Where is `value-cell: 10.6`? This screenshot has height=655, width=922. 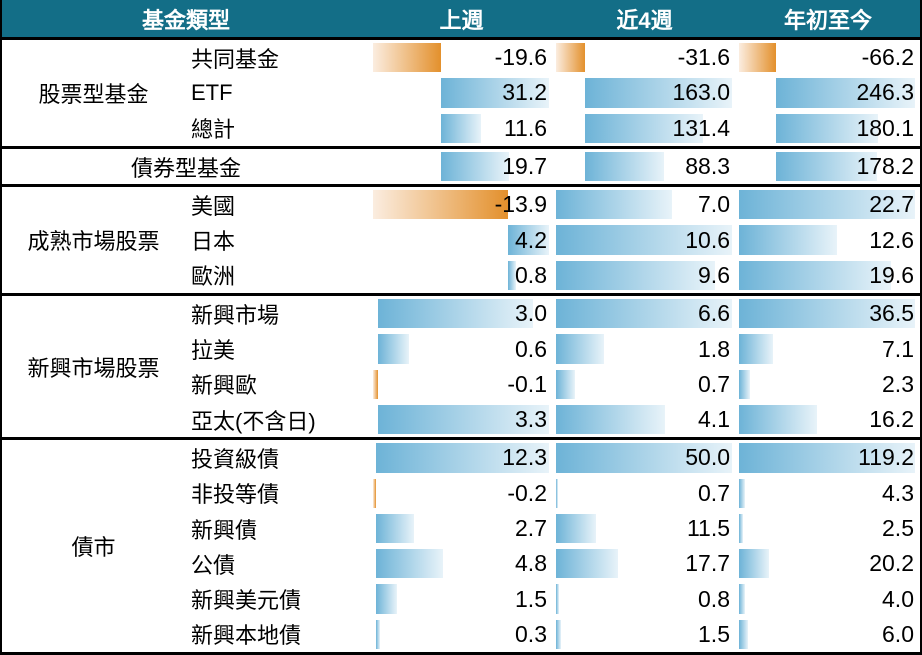
value-cell: 10.6 is located at coordinates (644, 239).